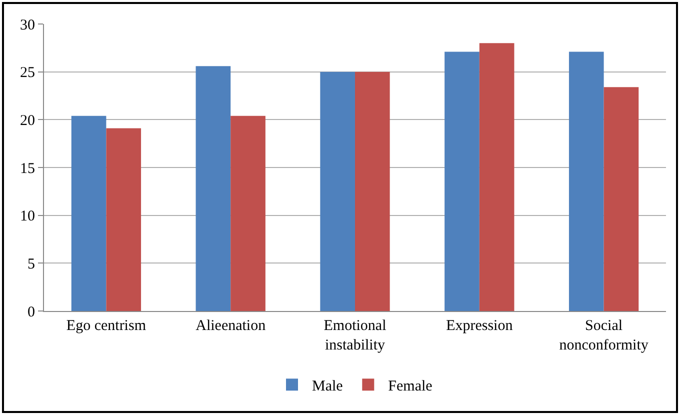 The height and width of the screenshot is (417, 682). Describe the element at coordinates (27, 168) in the screenshot. I see `y-tick-label: 15` at that location.